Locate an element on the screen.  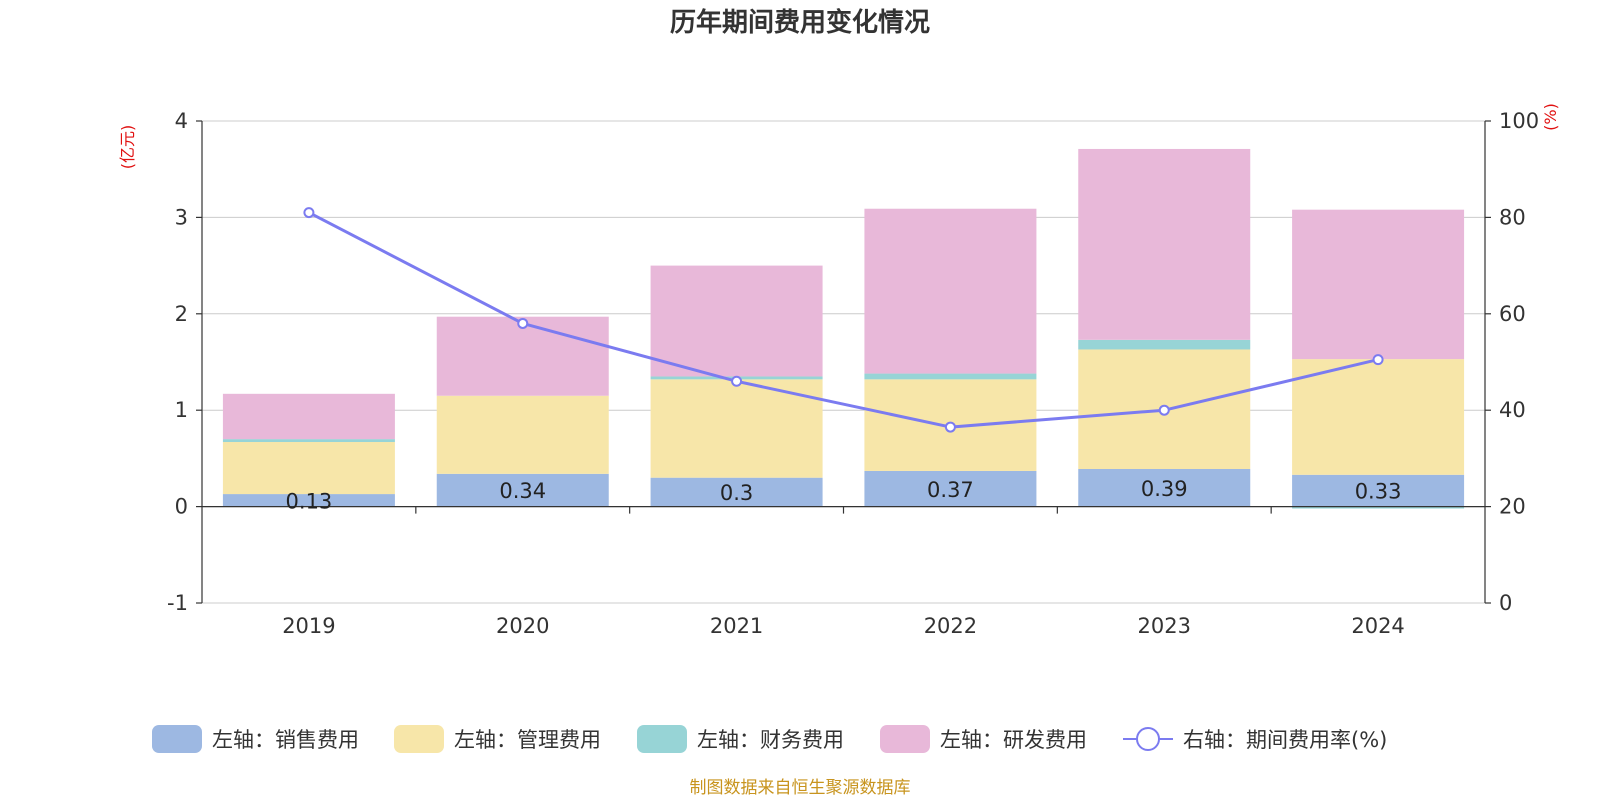
bar-data-label: 0.3 is located at coordinates (736, 493).